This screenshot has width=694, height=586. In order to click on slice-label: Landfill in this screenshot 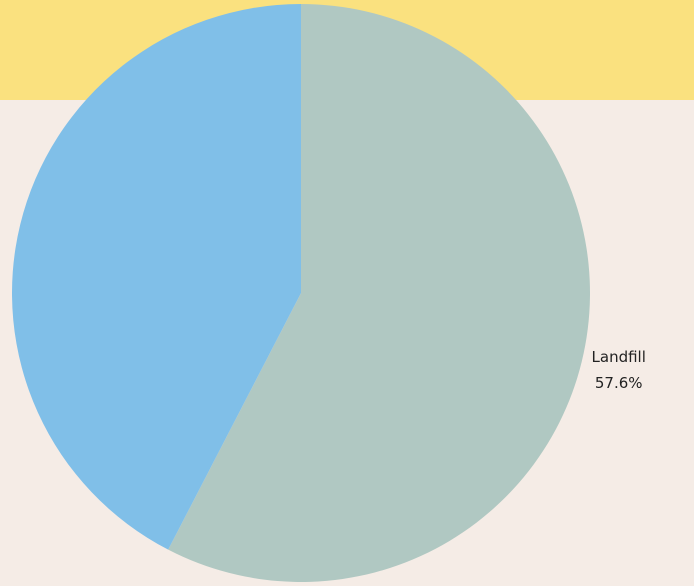, I will do `click(619, 357)`.